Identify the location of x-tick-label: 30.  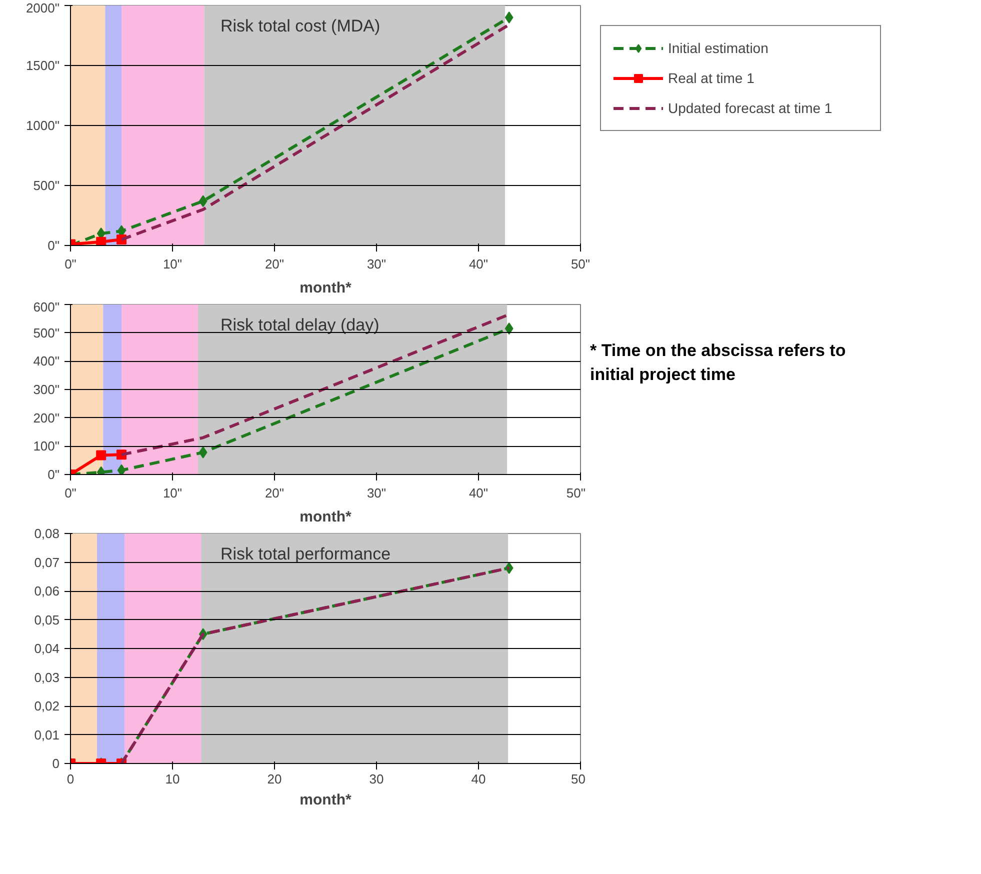
(376, 779).